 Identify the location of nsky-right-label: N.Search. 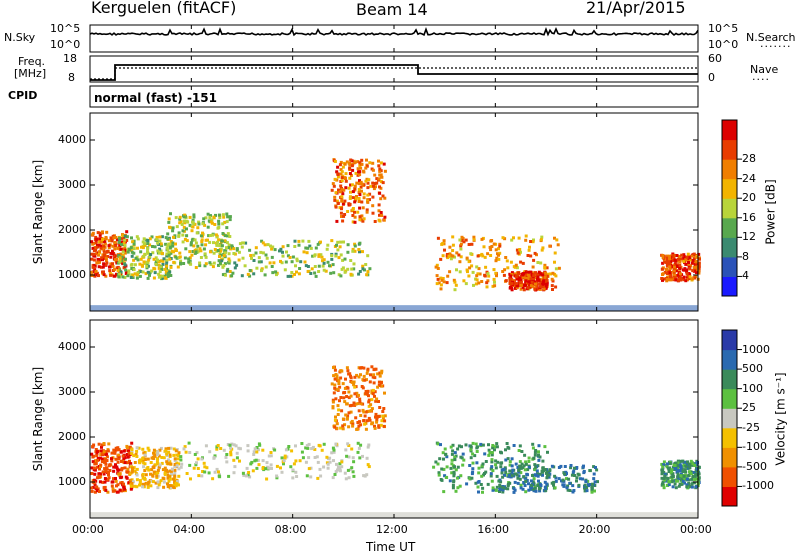
(771, 37).